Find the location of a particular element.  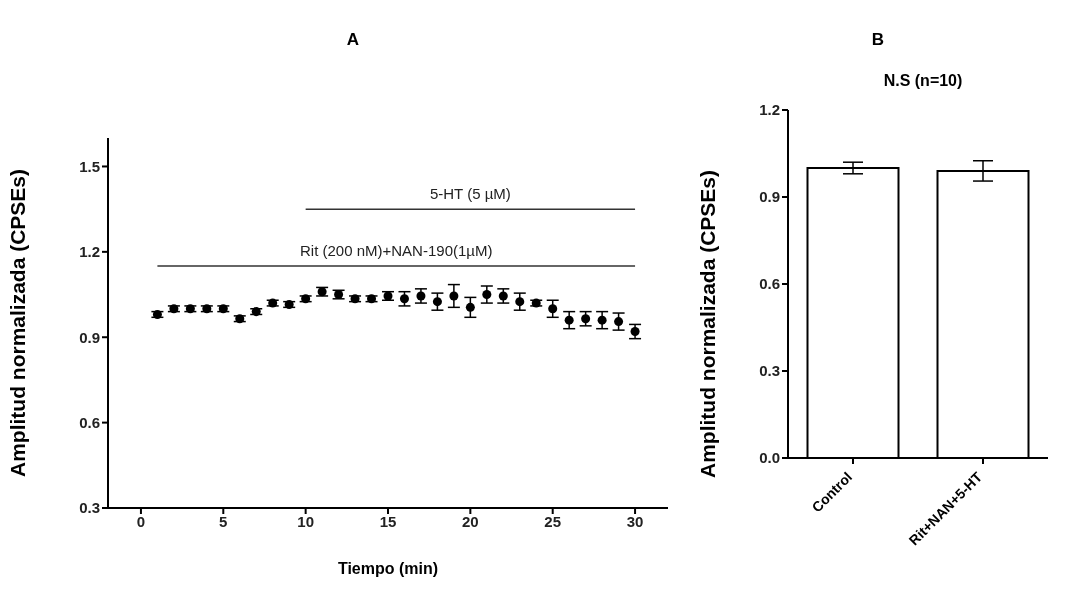

x-tick-label: 5 is located at coordinates (223, 521).